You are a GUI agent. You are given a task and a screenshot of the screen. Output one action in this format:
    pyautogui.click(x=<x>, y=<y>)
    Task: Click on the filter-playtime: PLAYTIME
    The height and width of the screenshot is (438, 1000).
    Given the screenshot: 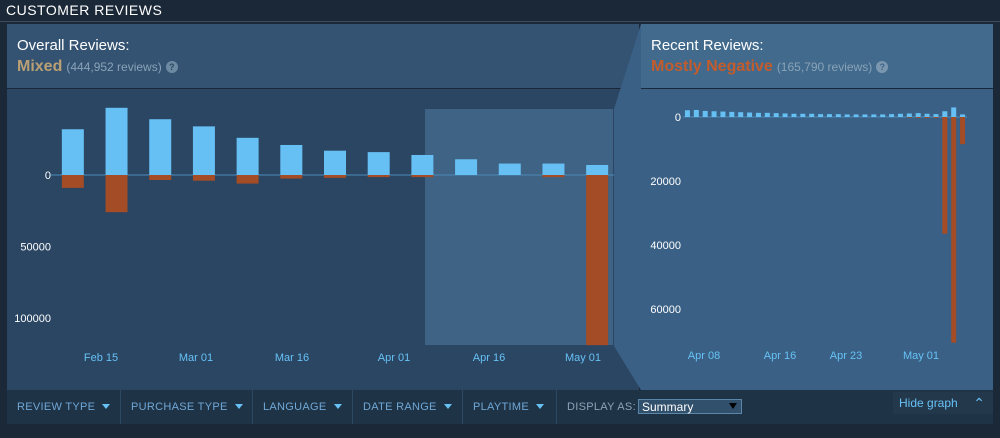 What is the action you would take?
    pyautogui.click(x=508, y=407)
    